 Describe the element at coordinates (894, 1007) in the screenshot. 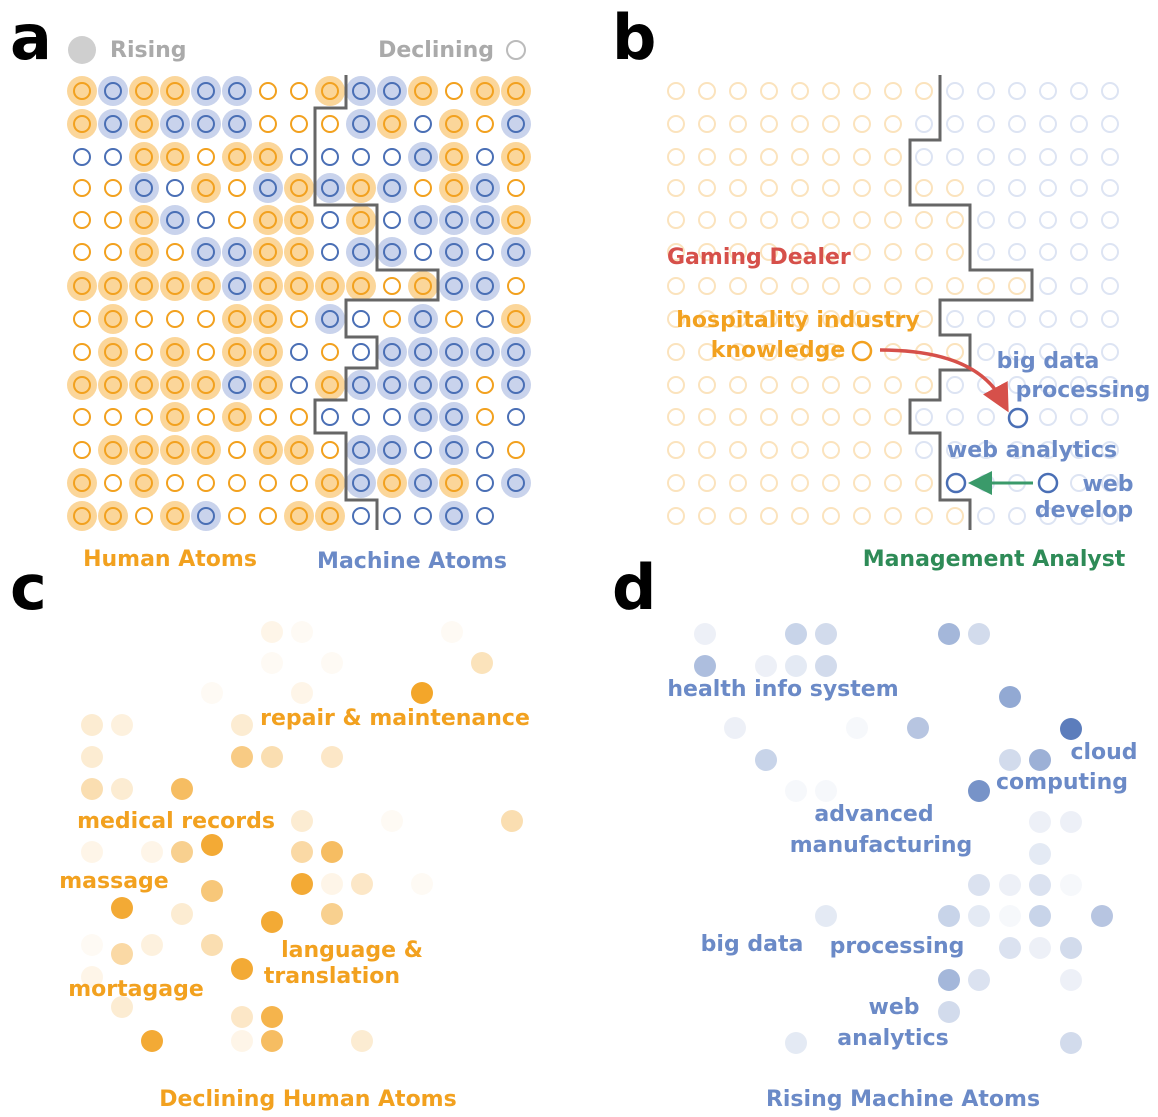

I see `label: web` at that location.